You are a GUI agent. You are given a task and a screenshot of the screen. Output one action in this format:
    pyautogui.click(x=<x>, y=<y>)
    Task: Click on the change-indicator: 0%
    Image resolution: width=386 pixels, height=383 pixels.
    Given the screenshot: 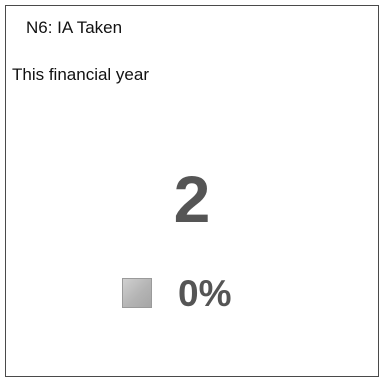 What is the action you would take?
    pyautogui.click(x=176, y=293)
    